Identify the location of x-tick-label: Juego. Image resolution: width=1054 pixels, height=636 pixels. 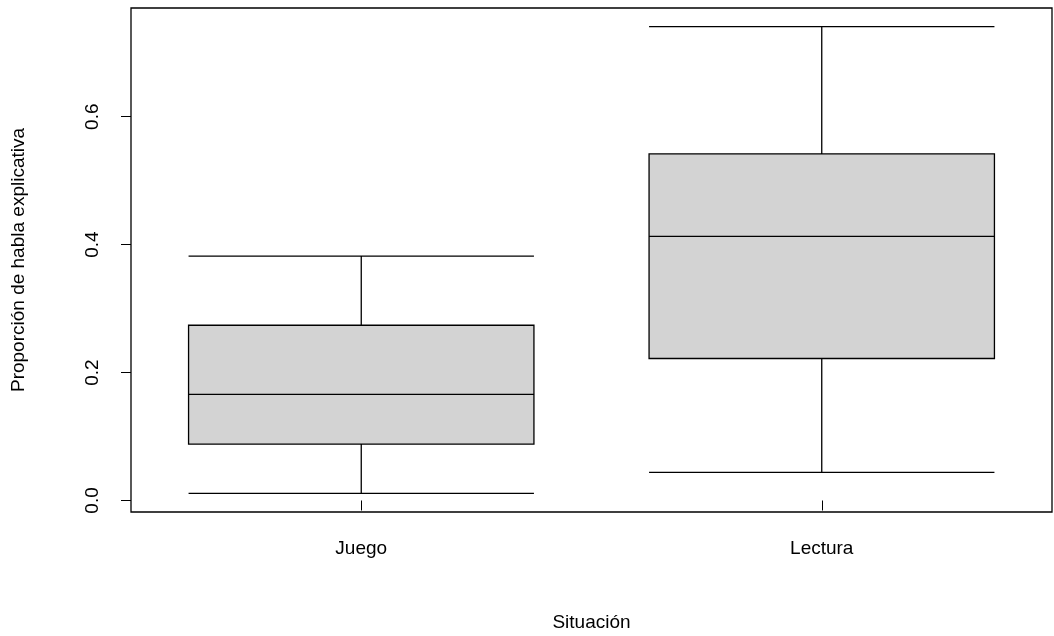
(361, 547).